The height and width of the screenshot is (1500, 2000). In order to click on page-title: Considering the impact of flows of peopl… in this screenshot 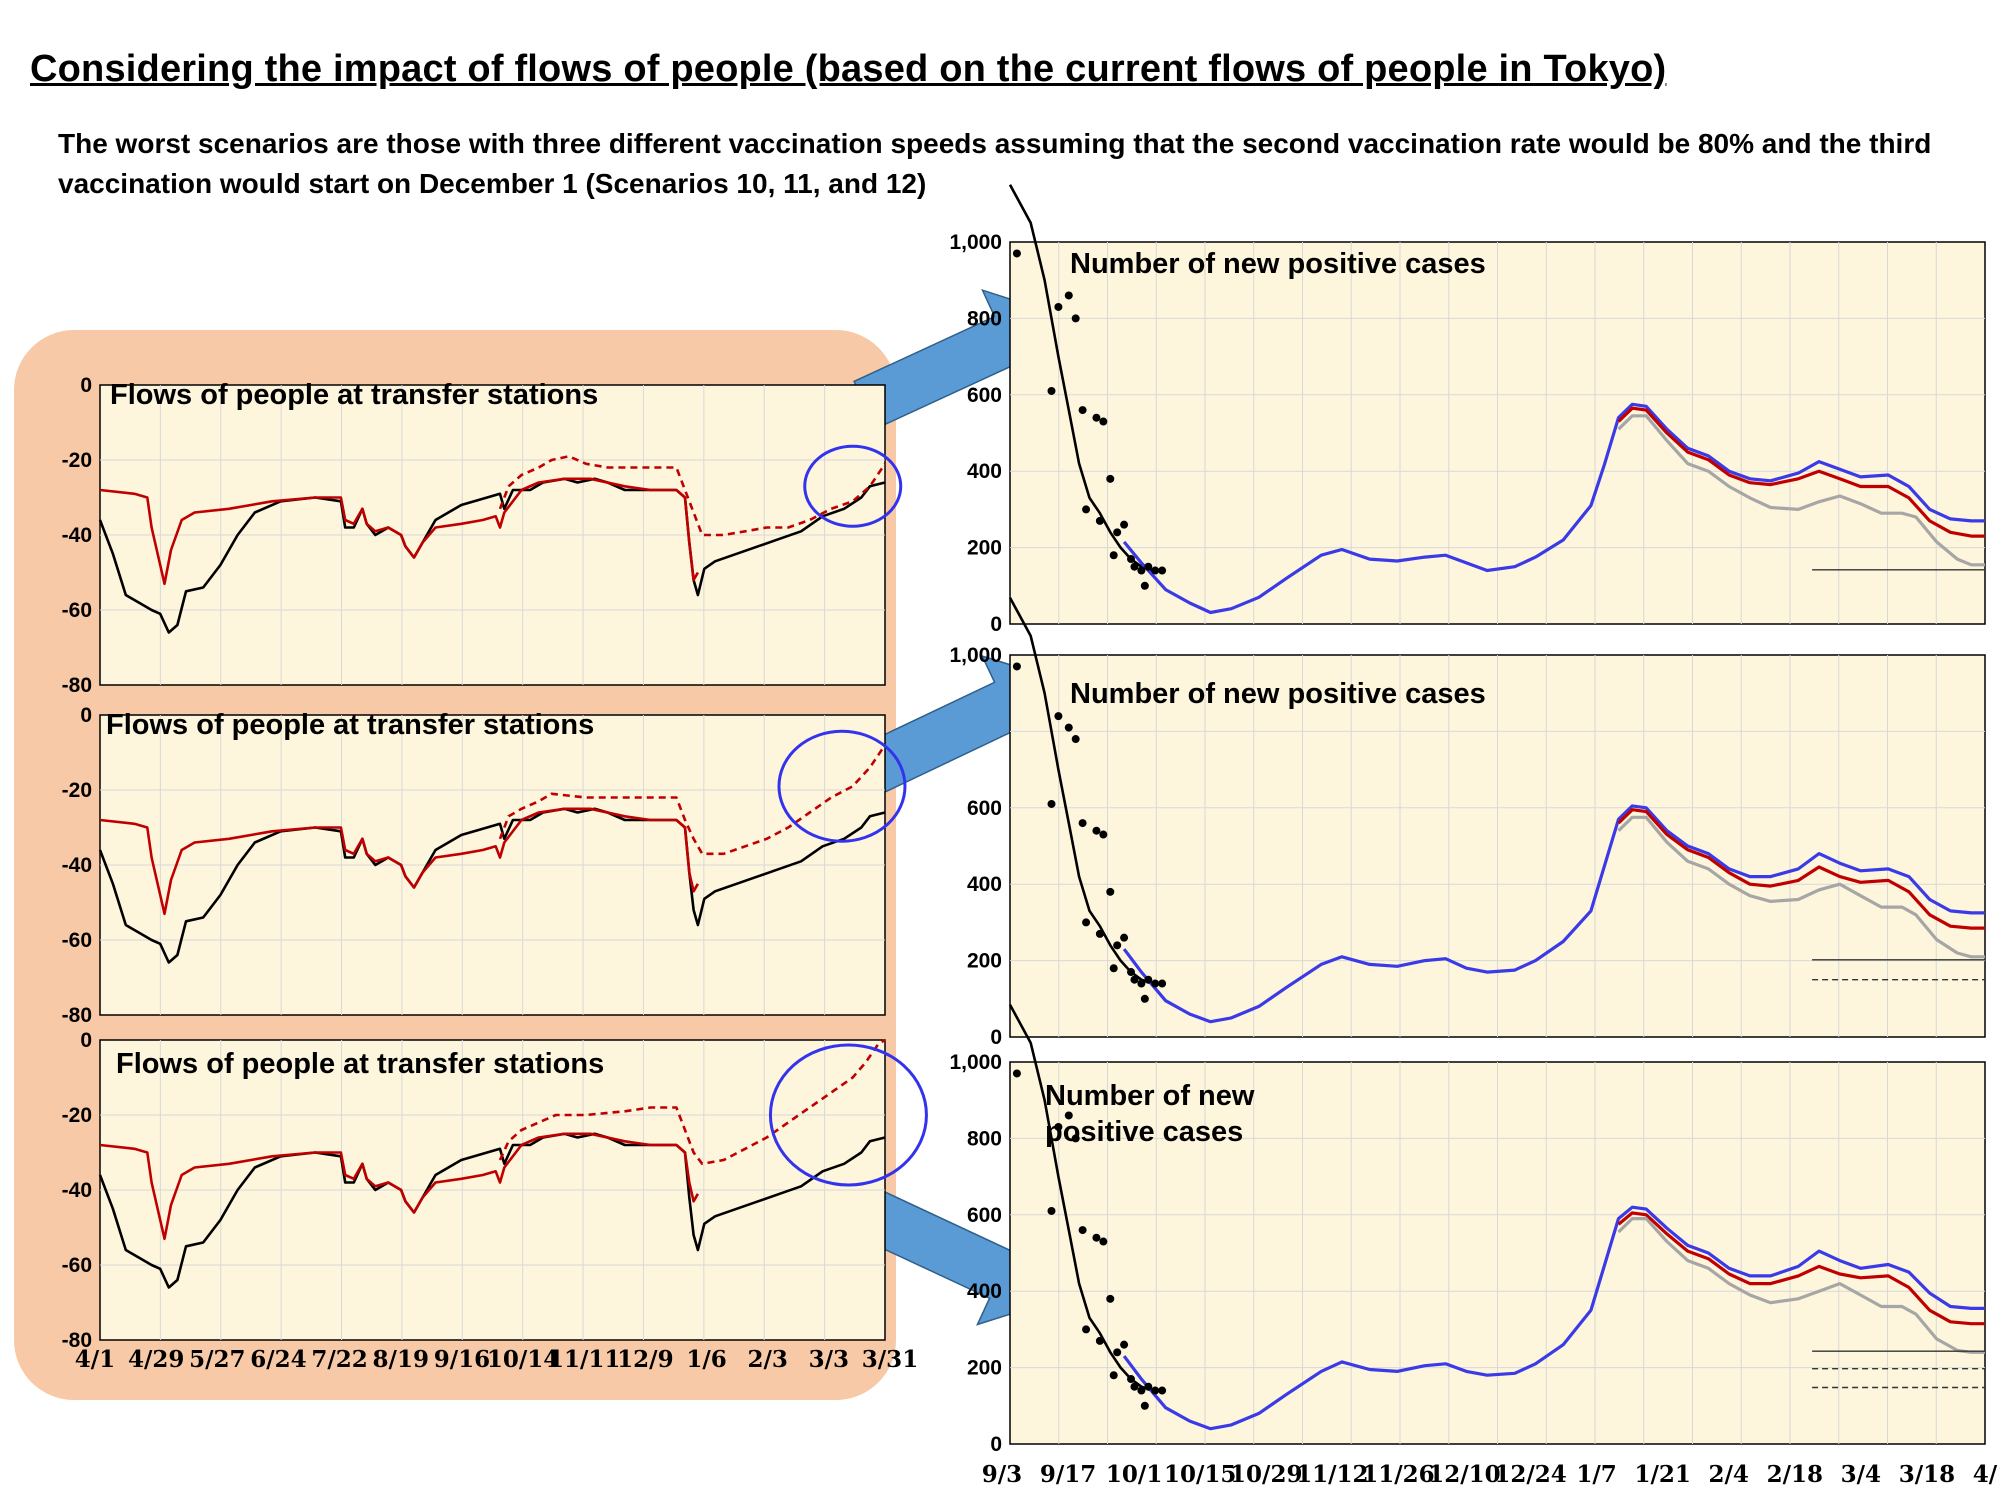, I will do `click(848, 69)`.